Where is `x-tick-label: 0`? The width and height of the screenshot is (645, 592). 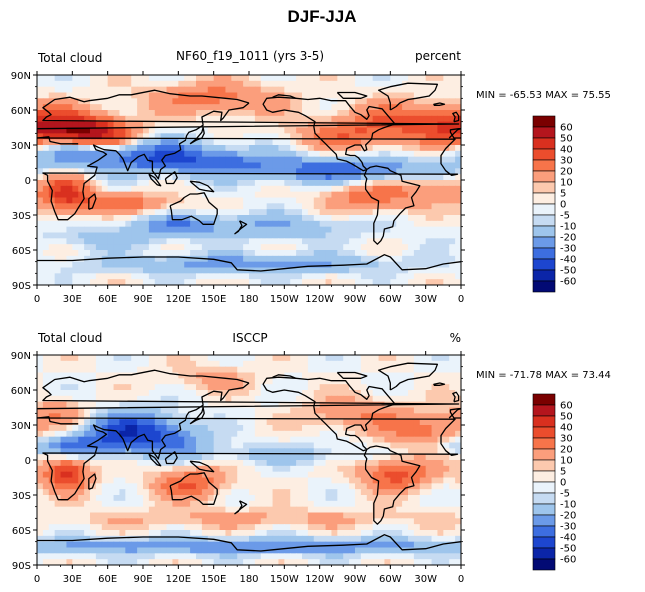
x-tick-label: 0 is located at coordinates (461, 299).